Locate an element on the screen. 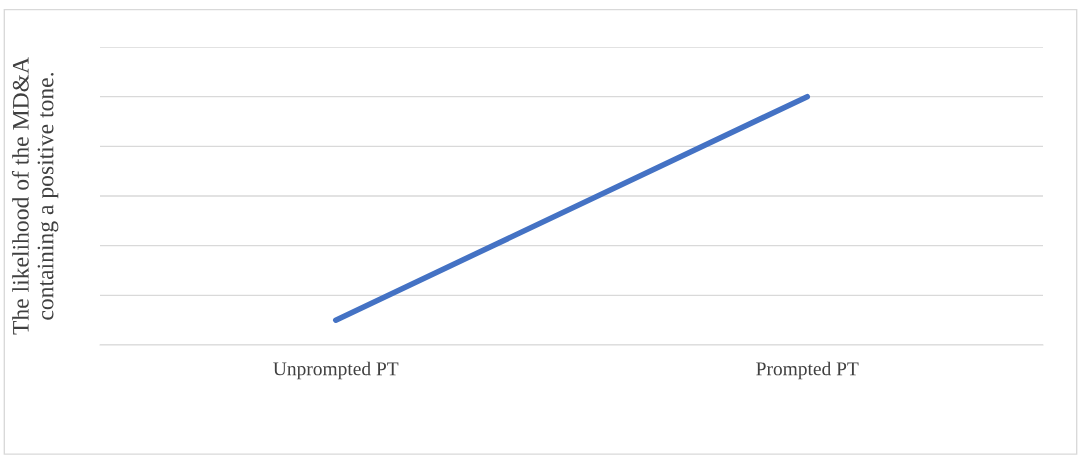 The width and height of the screenshot is (1081, 456). y-axis-title: The likelihood of the MD&A containing a positive tone. is located at coordinates (35, 196).